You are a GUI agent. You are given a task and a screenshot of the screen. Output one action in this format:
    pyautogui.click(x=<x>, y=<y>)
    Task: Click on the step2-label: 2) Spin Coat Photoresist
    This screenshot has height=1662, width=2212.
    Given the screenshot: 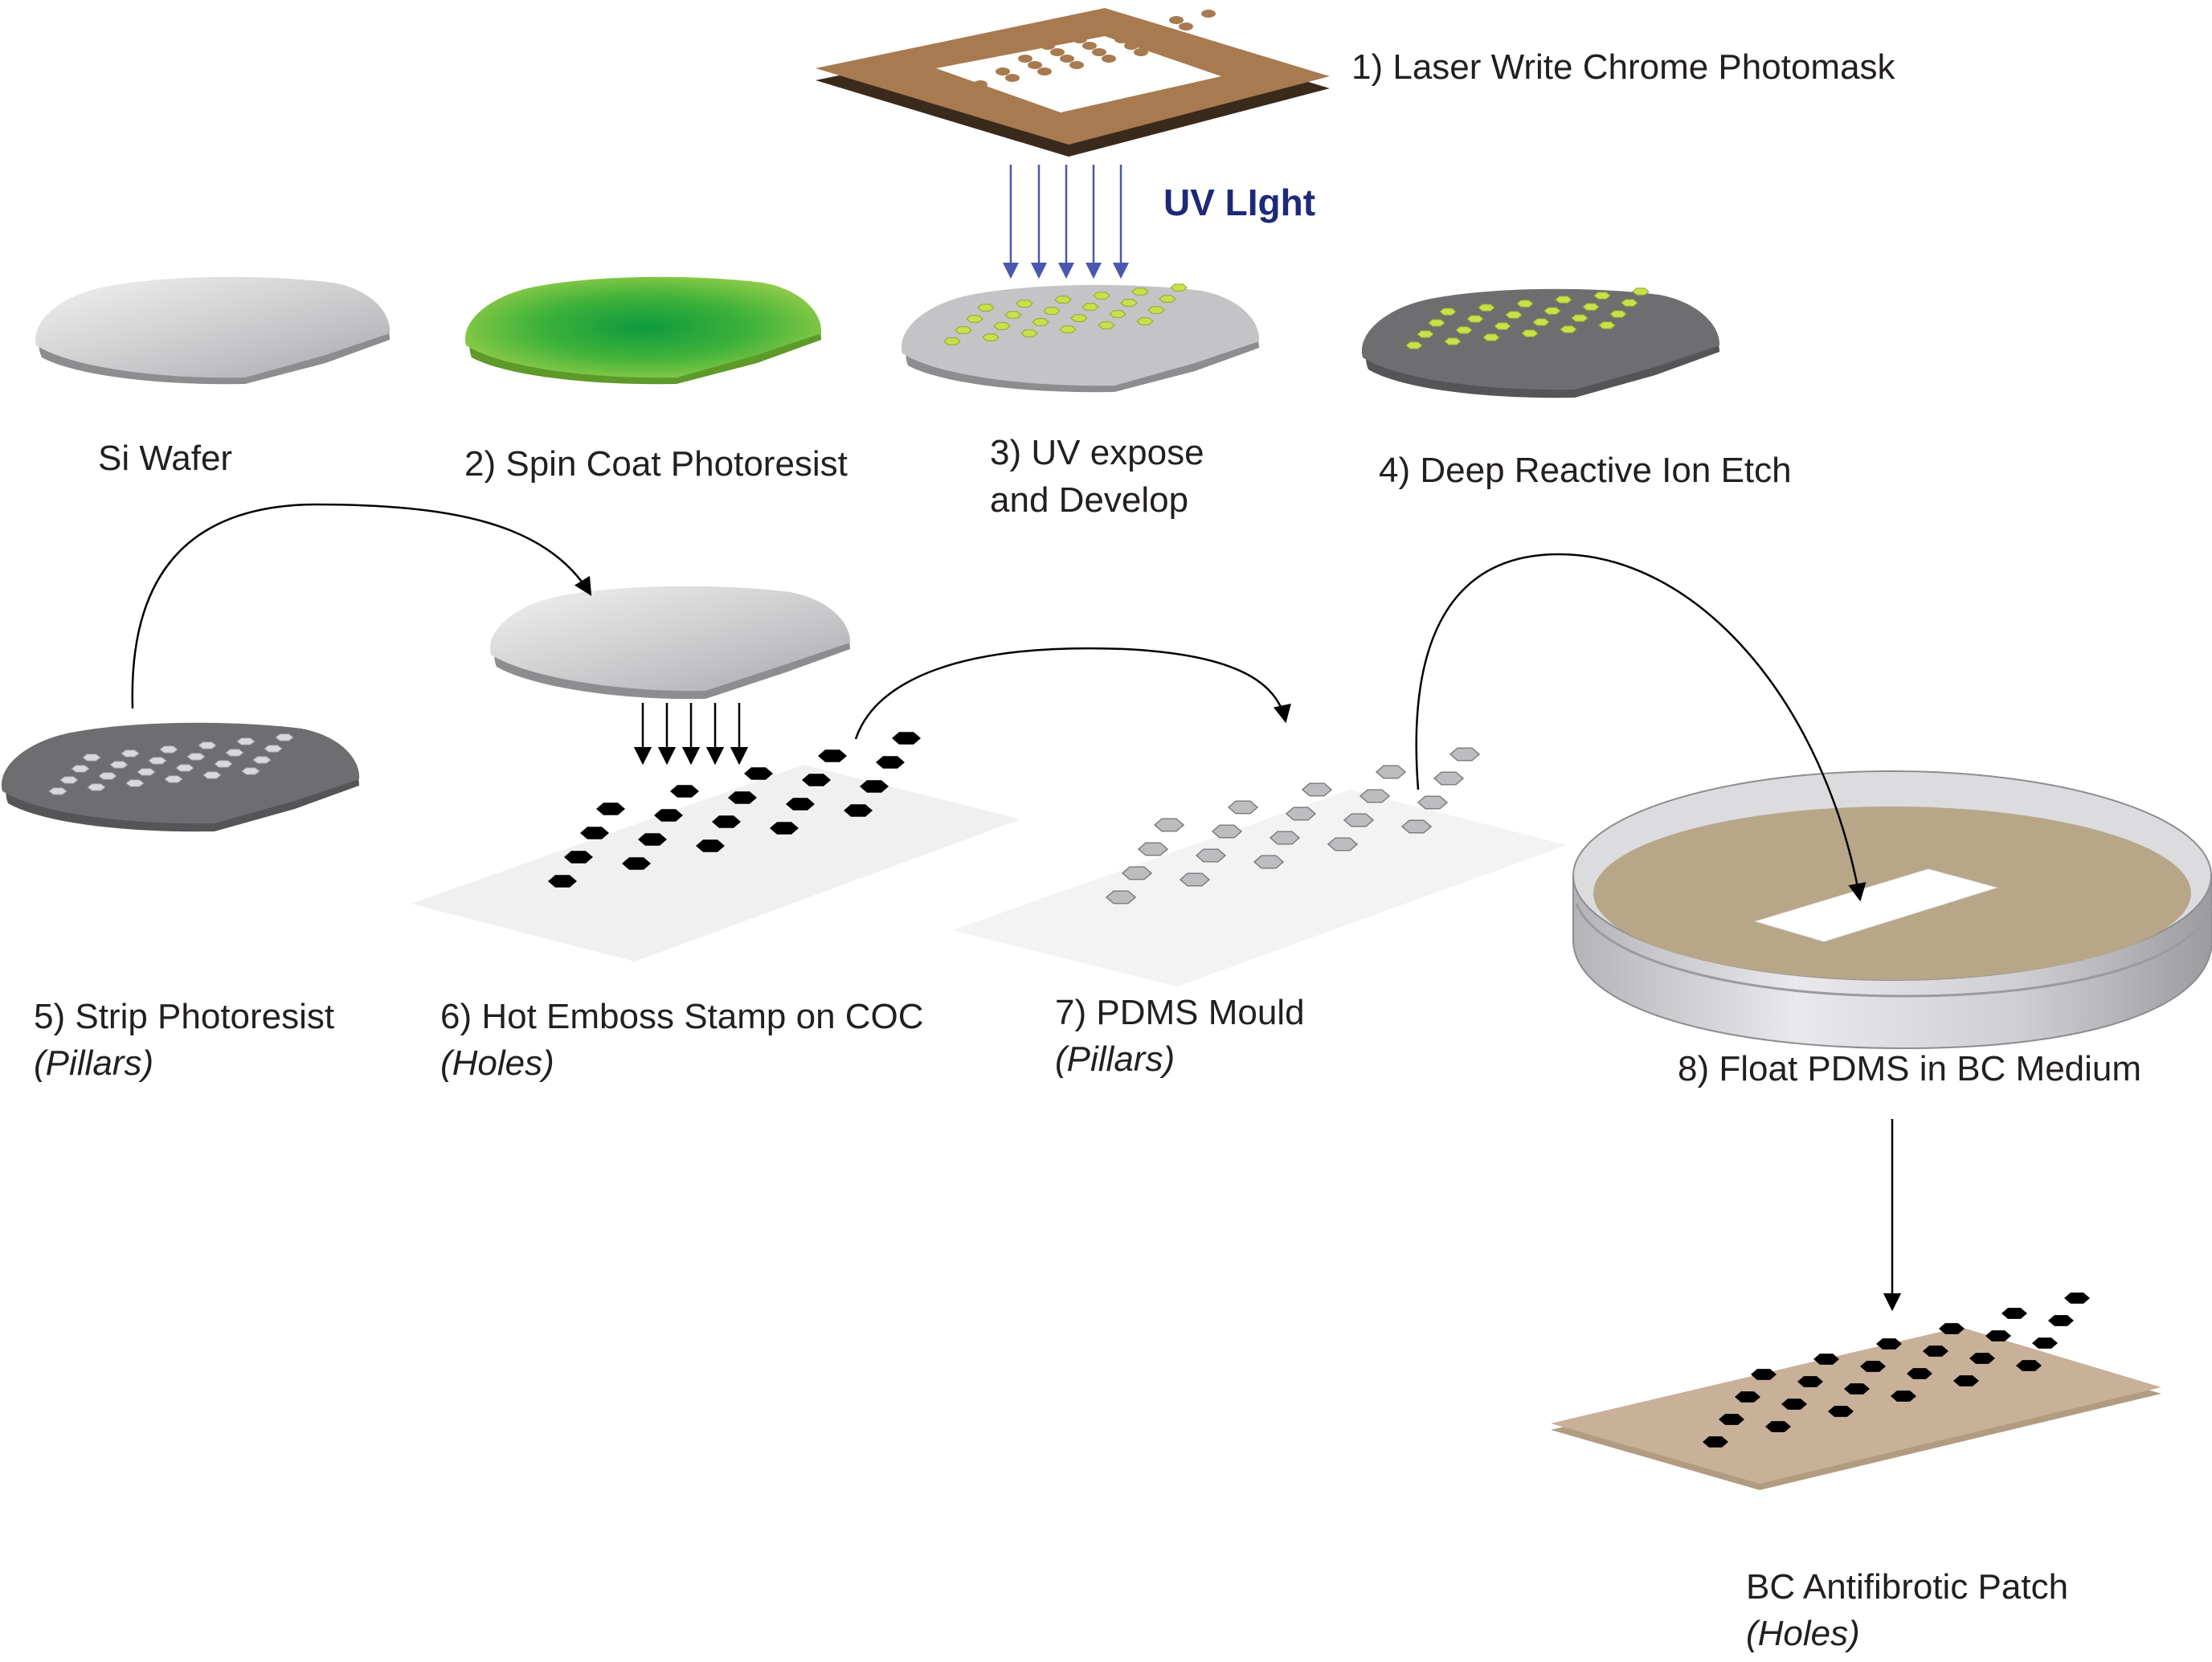 What is the action you would take?
    pyautogui.click(x=656, y=464)
    